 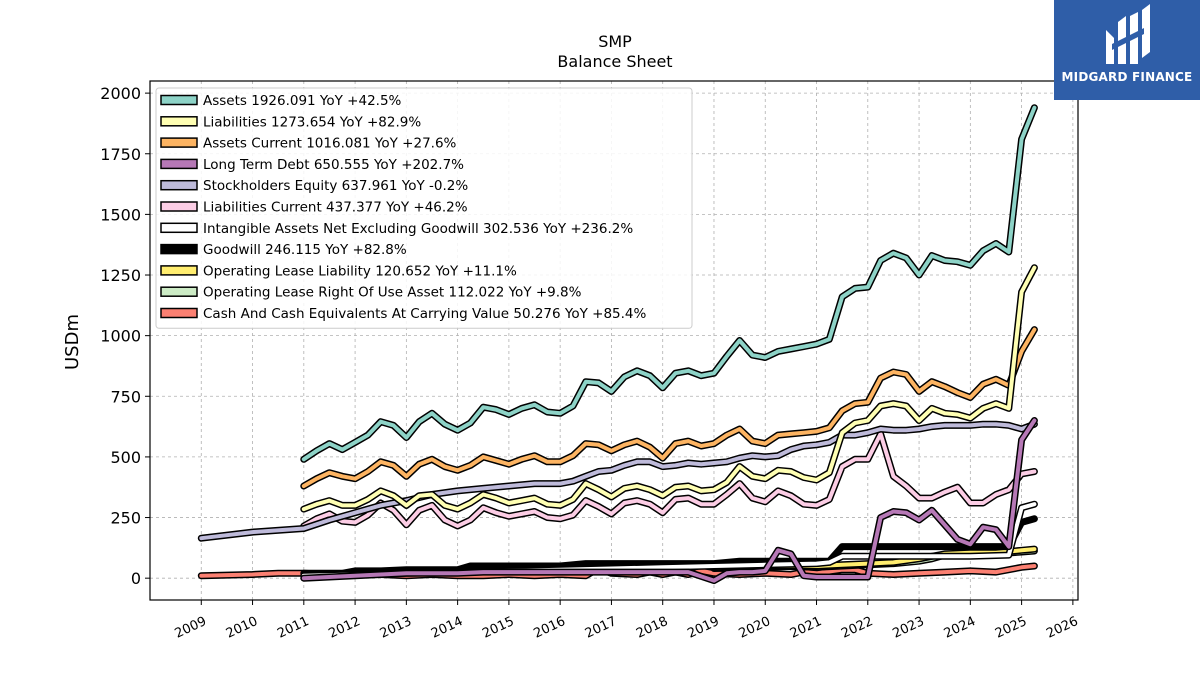 What do you see at coordinates (136, 578) in the screenshot?
I see `y-tick-label: 0` at bounding box center [136, 578].